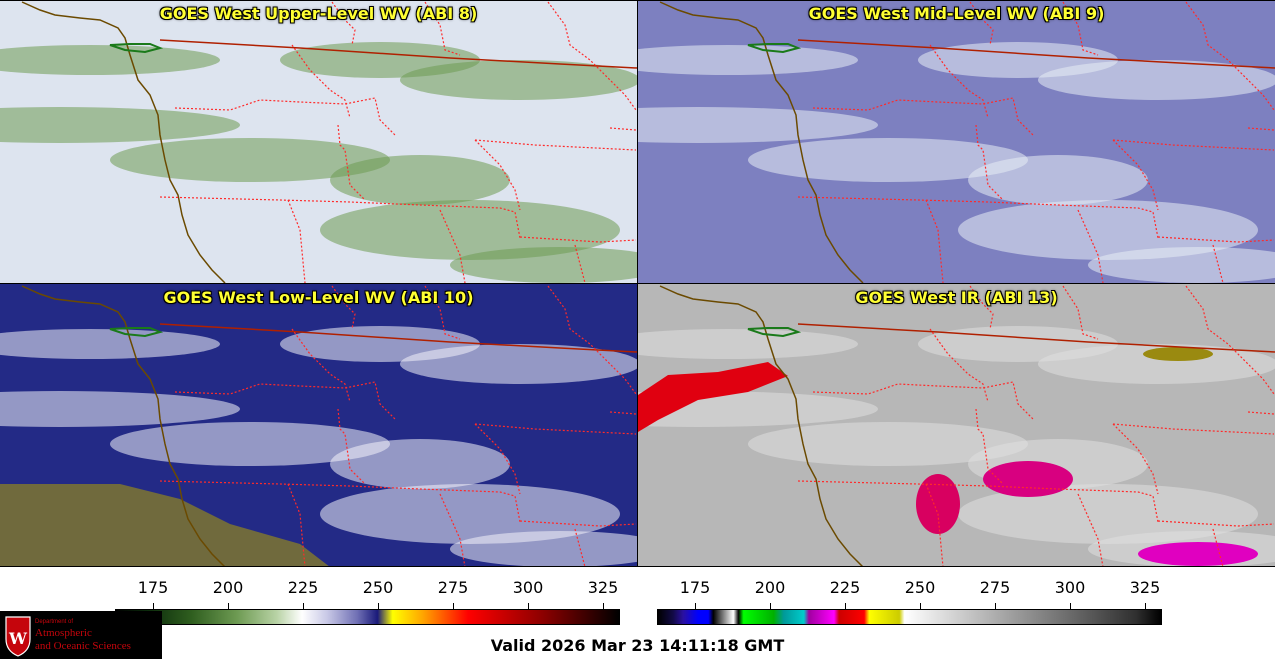 This screenshot has width=1275, height=663. Describe the element at coordinates (228, 587) in the screenshot. I see `wv-tick-label: 200` at that location.